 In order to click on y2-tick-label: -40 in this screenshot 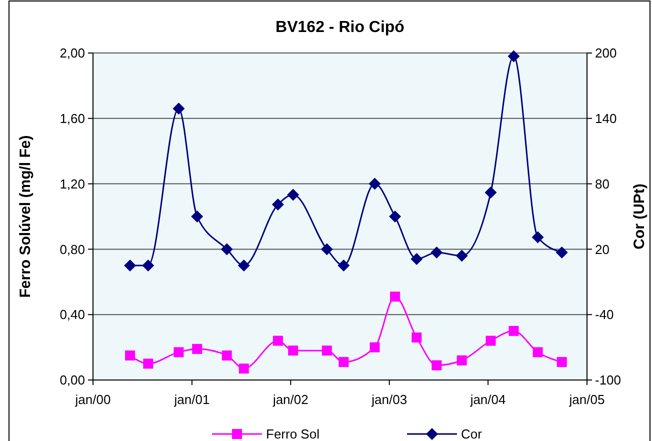, I will do `click(604, 314)`.